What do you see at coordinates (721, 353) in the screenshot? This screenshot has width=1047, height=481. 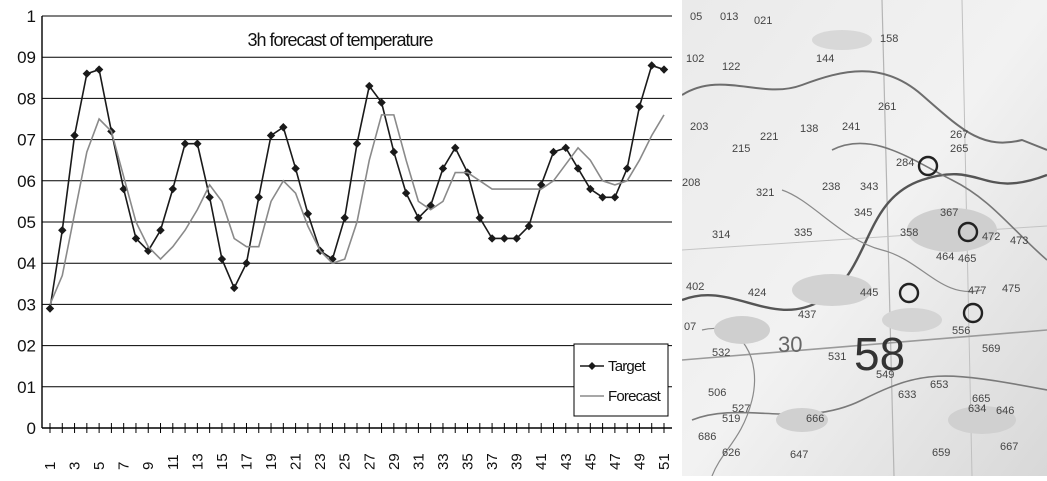 I see `map-elevation-label: 532` at bounding box center [721, 353].